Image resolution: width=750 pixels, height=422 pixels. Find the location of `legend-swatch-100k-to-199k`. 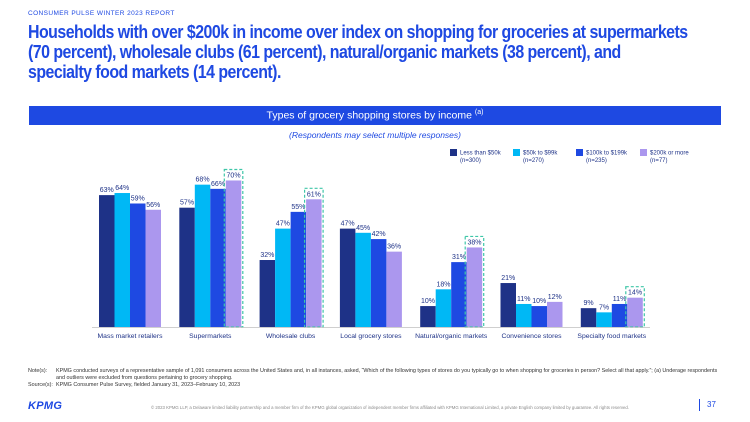

legend-swatch-100k-to-199k is located at coordinates (579, 152).